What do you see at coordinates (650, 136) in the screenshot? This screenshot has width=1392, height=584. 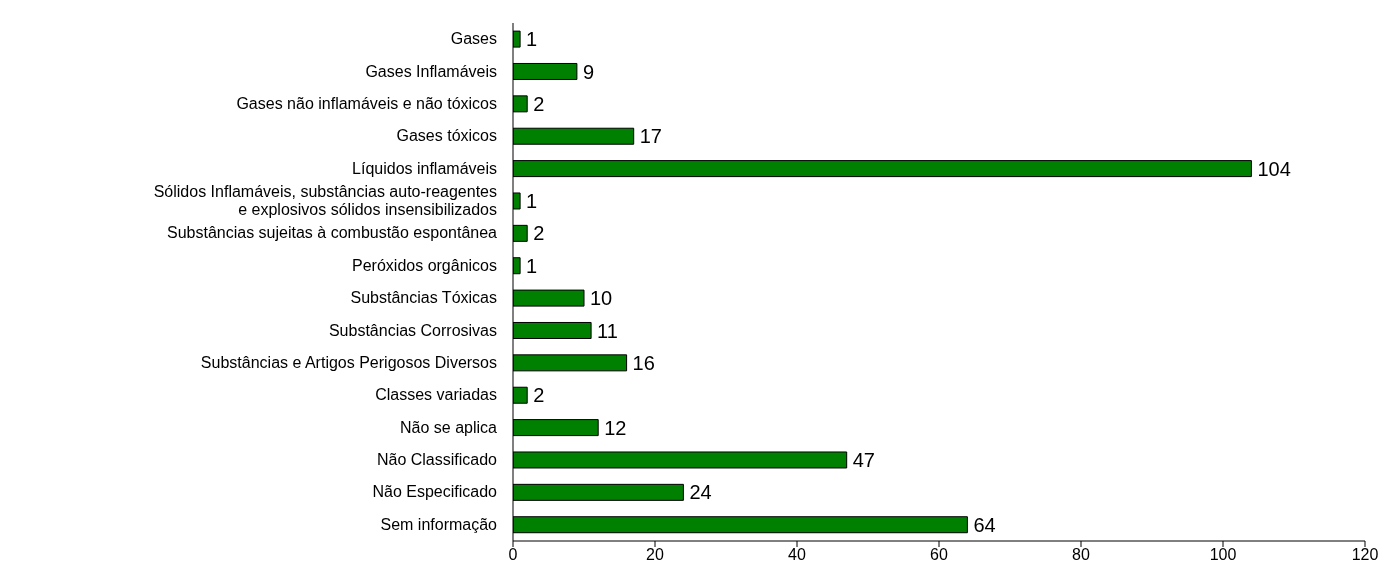 I see `data-label: 17` at bounding box center [650, 136].